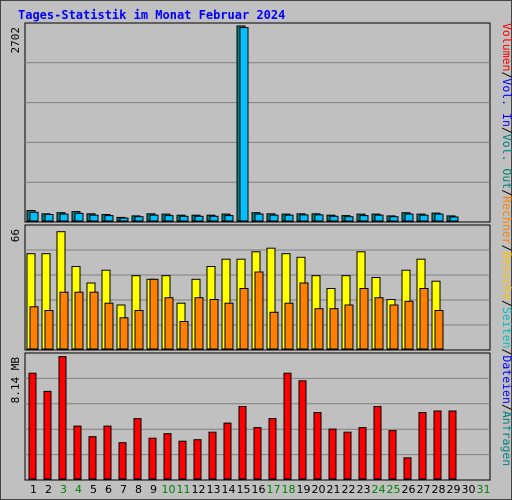 This screenshot has width=512, height=500. I want to click on chart-title: Tages-Statistik im Monat Februar 2024, so click(152, 15).